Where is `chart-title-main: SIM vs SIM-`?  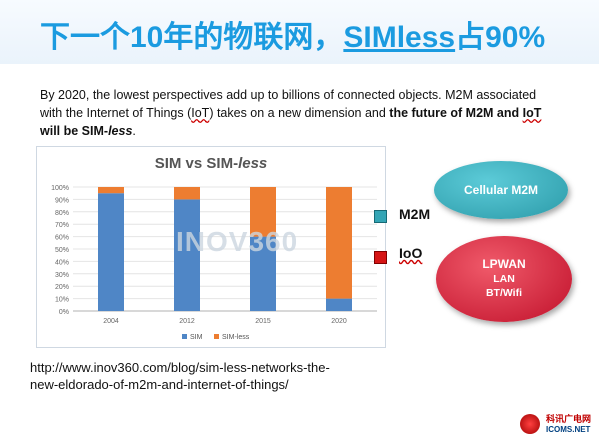
chart-title-main: SIM vs SIM- is located at coordinates (196, 163).